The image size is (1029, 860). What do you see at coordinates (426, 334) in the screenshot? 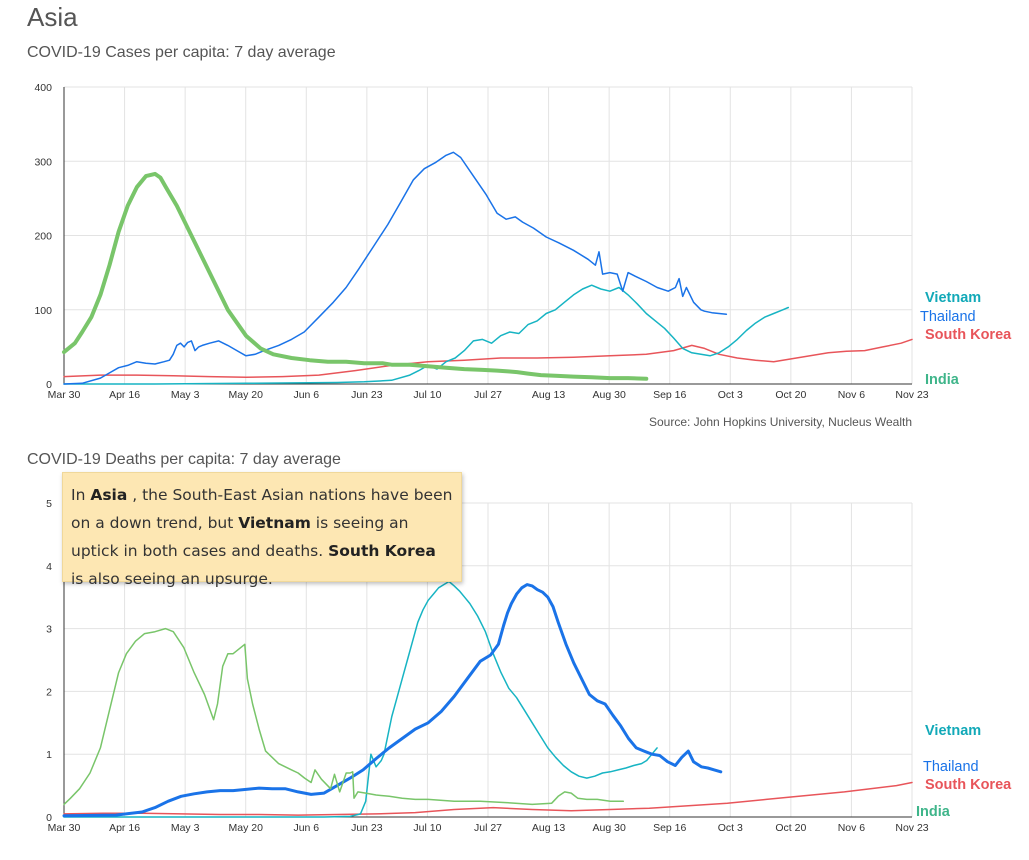
I see `series-line-vietnam` at bounding box center [426, 334].